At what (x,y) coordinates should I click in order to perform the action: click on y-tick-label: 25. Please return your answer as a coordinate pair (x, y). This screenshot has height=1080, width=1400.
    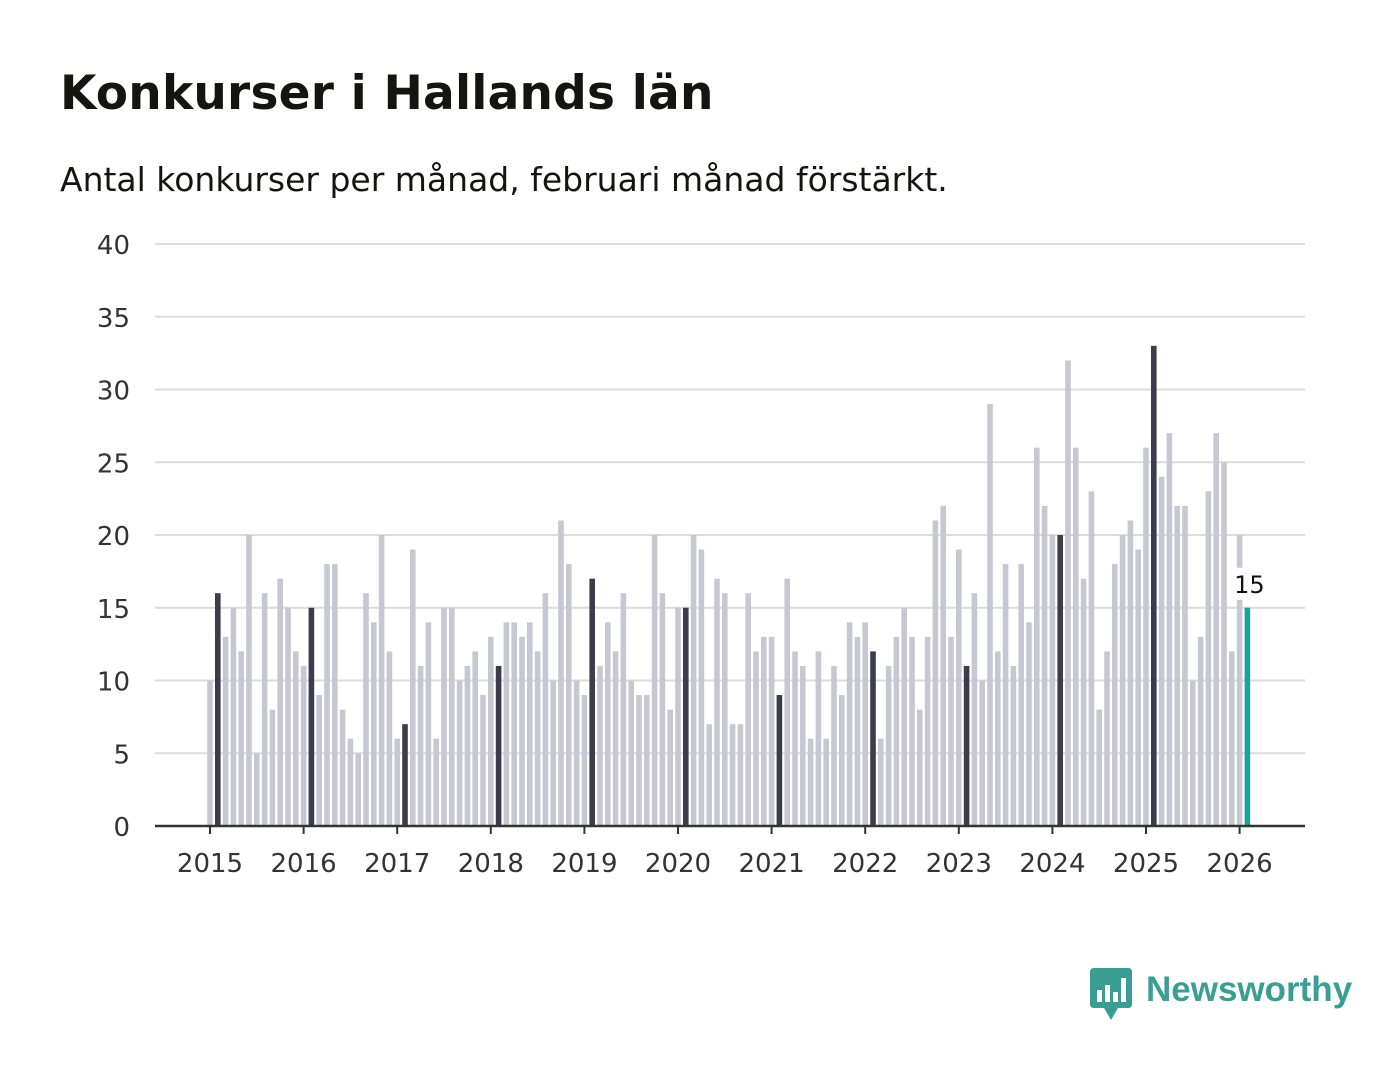
    Looking at the image, I should click on (113, 464).